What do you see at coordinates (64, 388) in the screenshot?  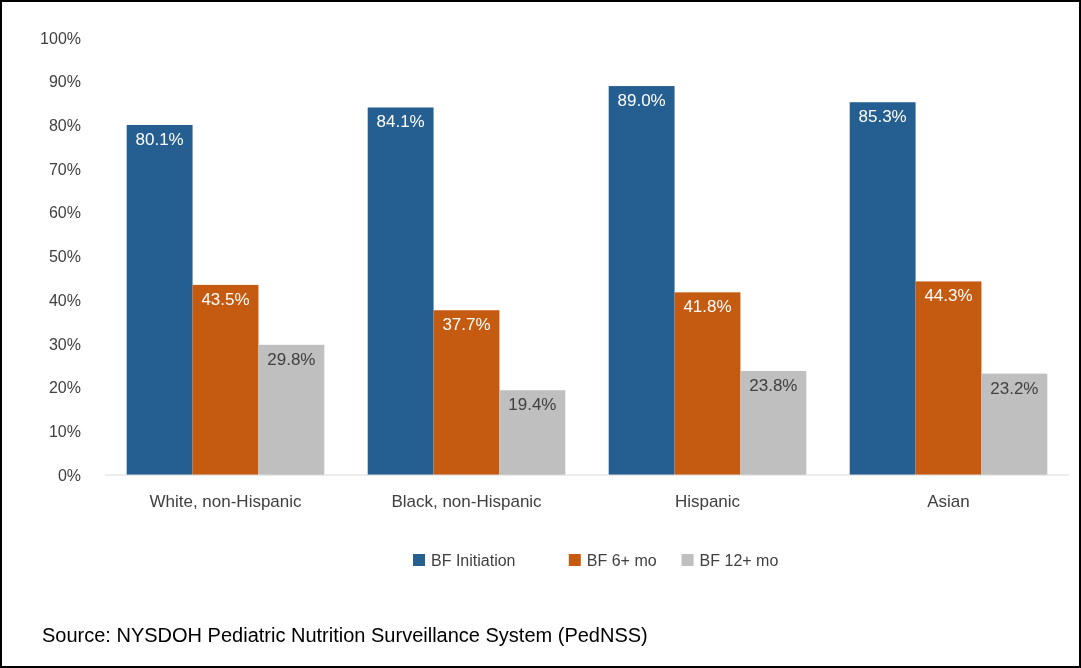 I see `y-tick-label: 20%` at bounding box center [64, 388].